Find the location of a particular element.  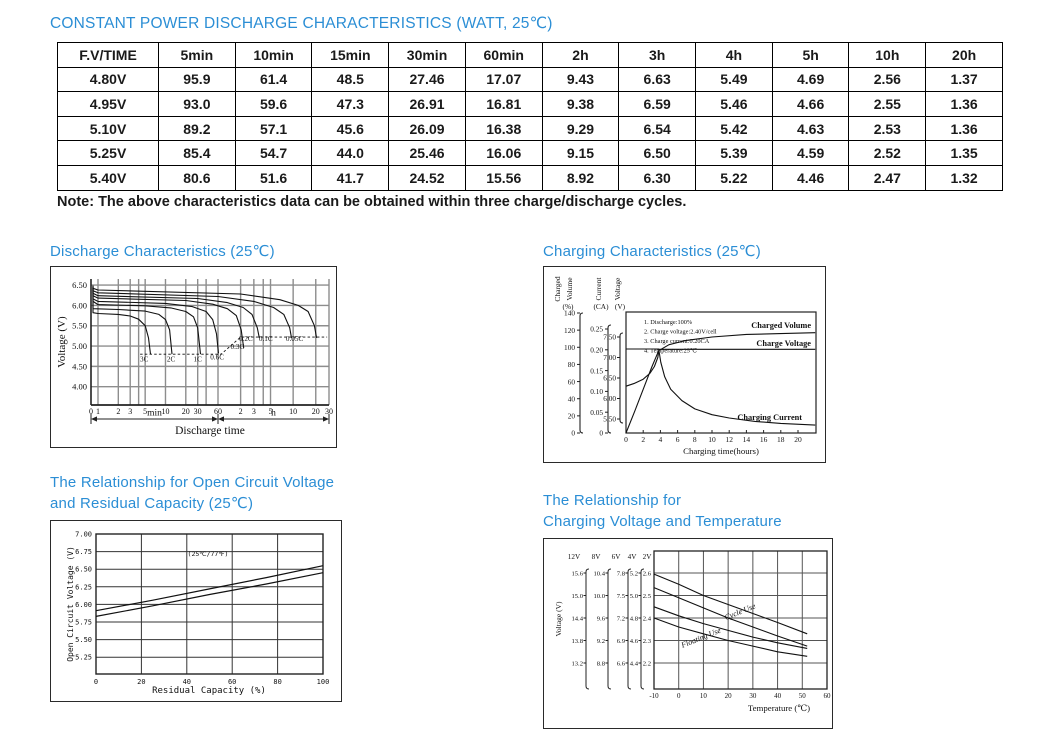

scale-tick-label: 2.5 is located at coordinates (647, 596).